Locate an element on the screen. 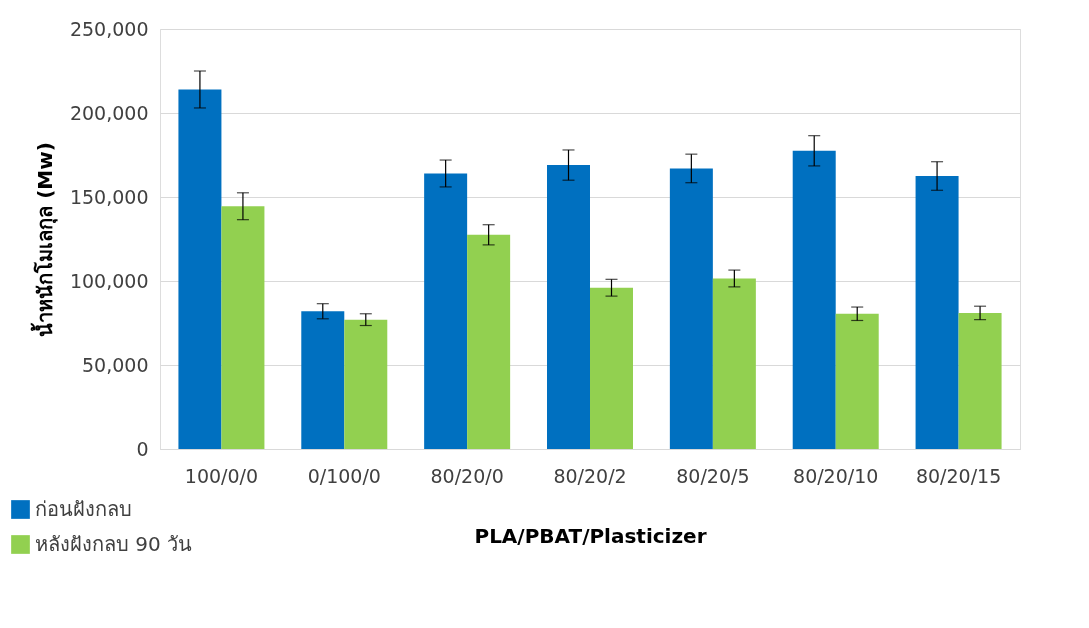  x-tick-label: 80/20/10 is located at coordinates (836, 475).